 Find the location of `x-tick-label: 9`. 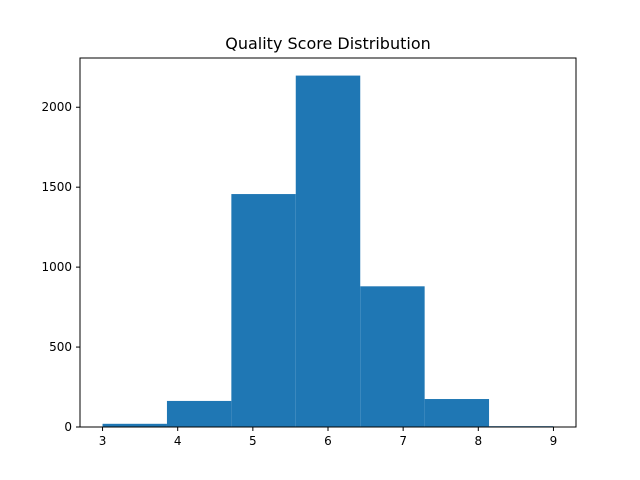

x-tick-label: 9 is located at coordinates (554, 441).